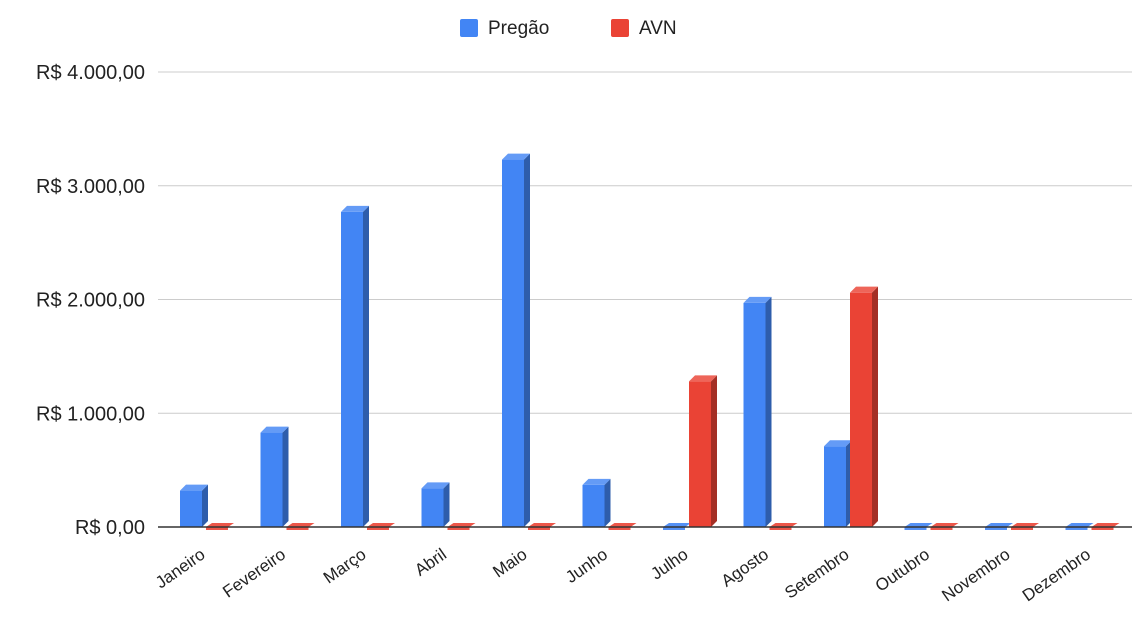  What do you see at coordinates (999, 526) in the screenshot?
I see `bar-pregão-novembro` at bounding box center [999, 526].